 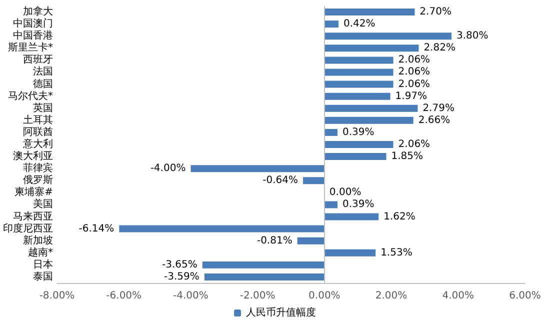 What do you see at coordinates (43, 108) in the screenshot?
I see `y-tick-label: 英国` at bounding box center [43, 108].